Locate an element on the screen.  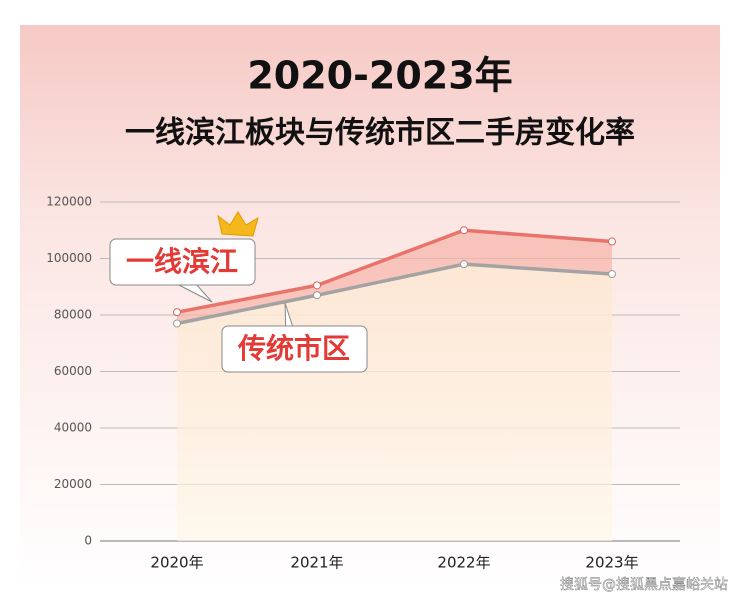
x-tick-label: 2020年 is located at coordinates (176, 563).